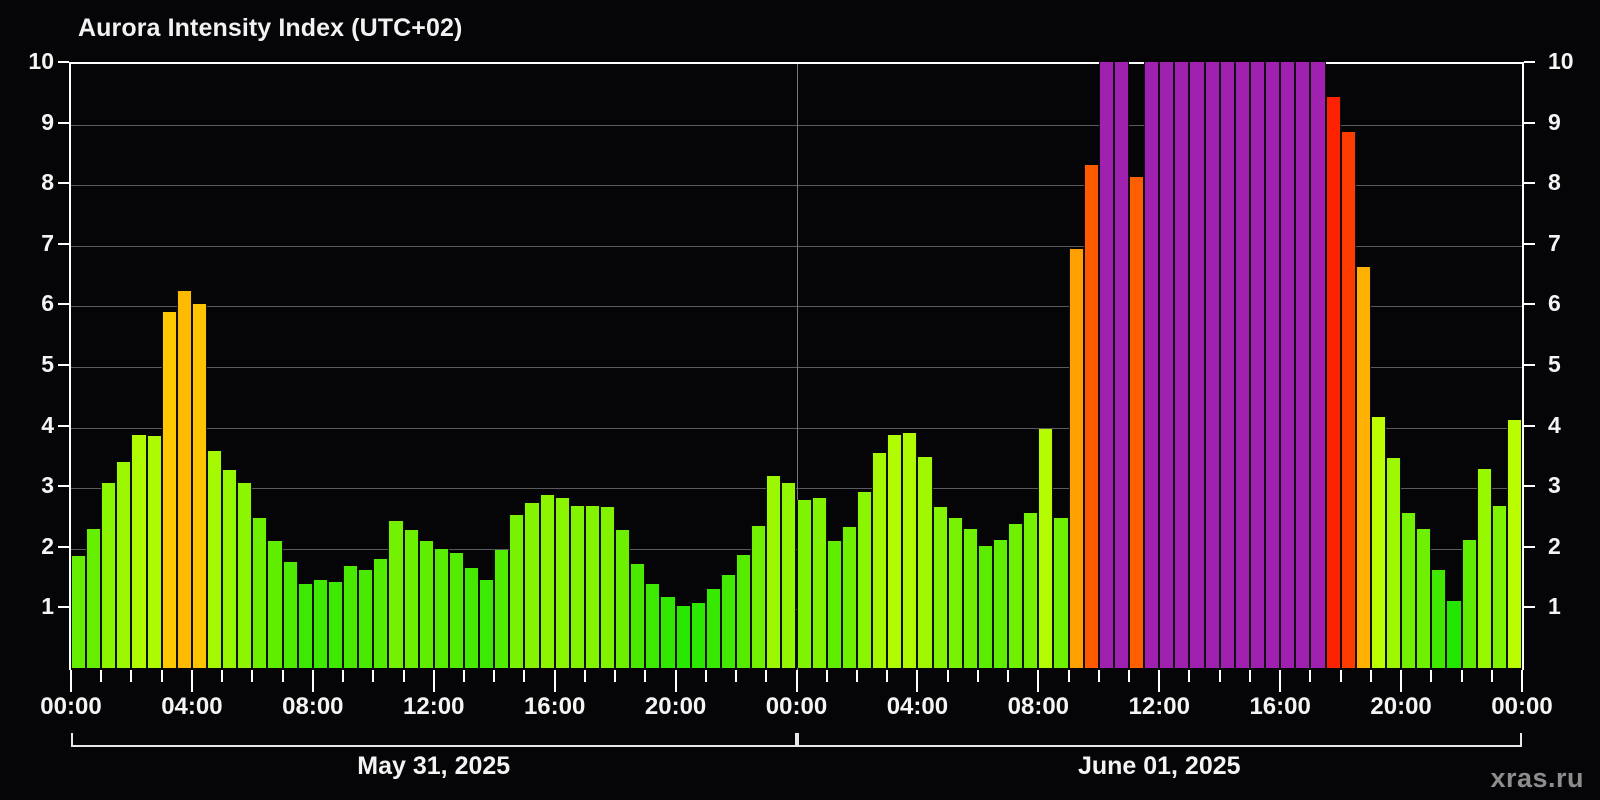 Image resolution: width=1600 pixels, height=800 pixels. I want to click on day-label-1: June 01, 2025, so click(1159, 766).